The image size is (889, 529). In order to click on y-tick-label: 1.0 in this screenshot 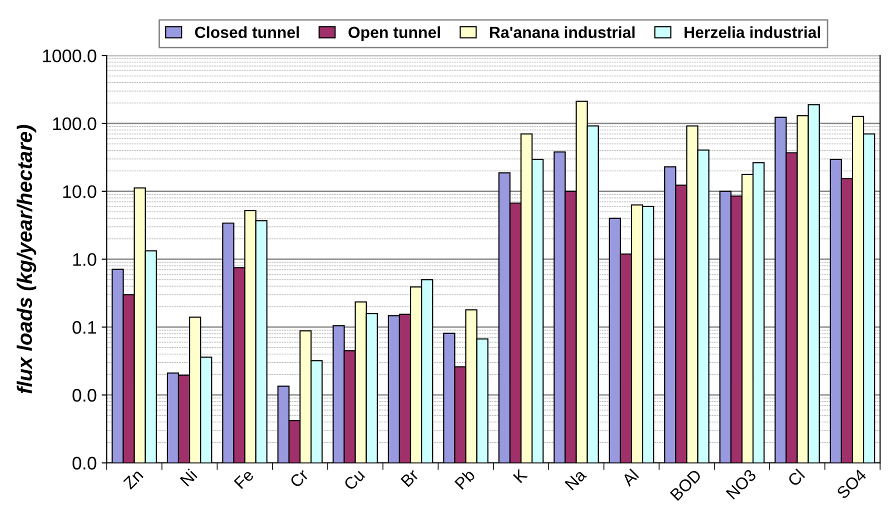, I will do `click(84, 259)`.